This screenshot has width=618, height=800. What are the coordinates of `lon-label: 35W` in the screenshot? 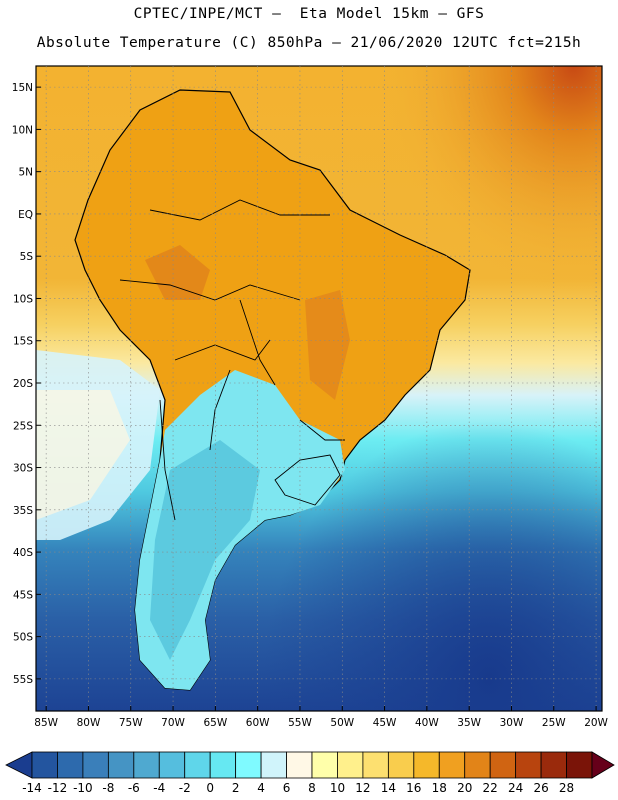 It's located at (469, 723).